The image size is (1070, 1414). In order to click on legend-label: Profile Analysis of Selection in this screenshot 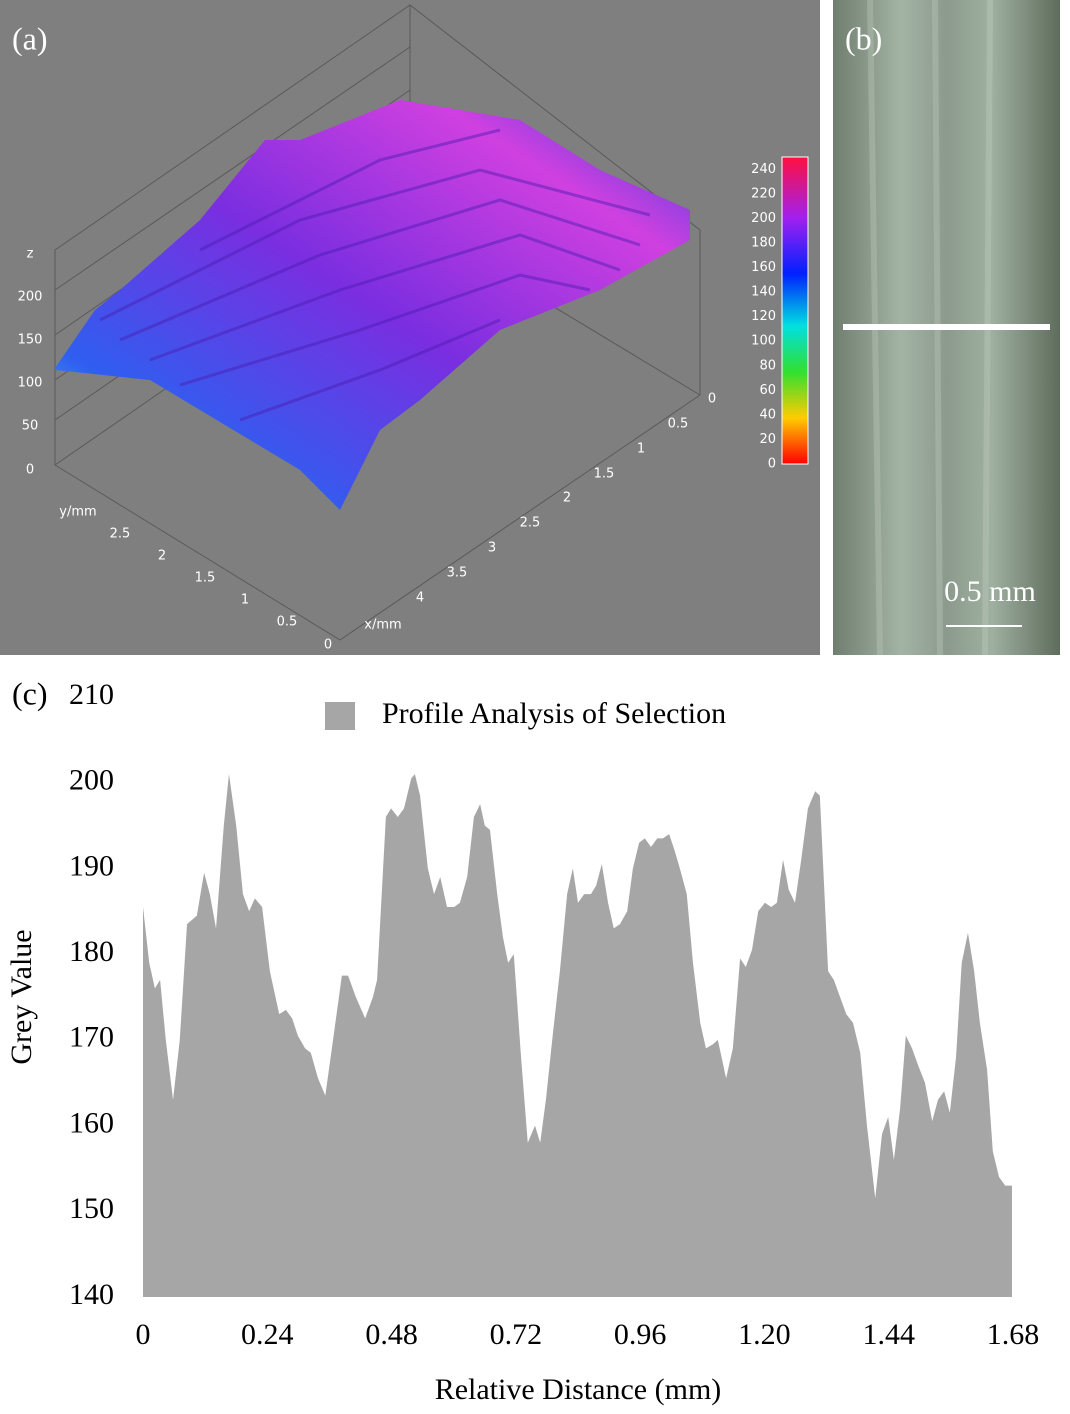, I will do `click(554, 713)`.